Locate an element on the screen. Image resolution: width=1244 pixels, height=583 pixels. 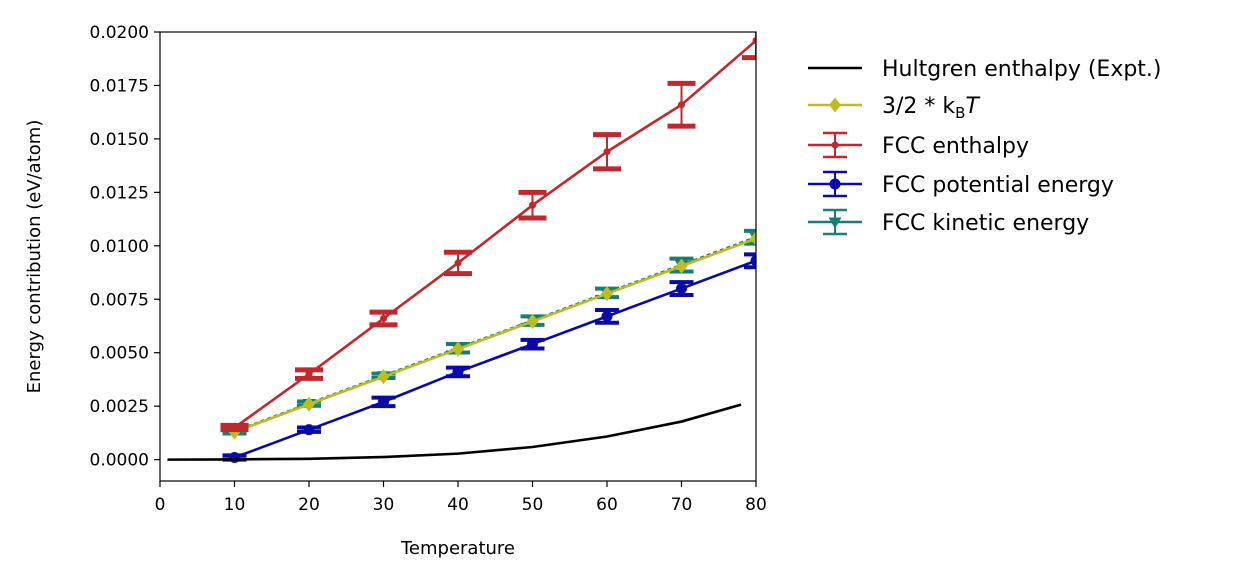
y-tick-label: 0.0100 is located at coordinates (119, 247).